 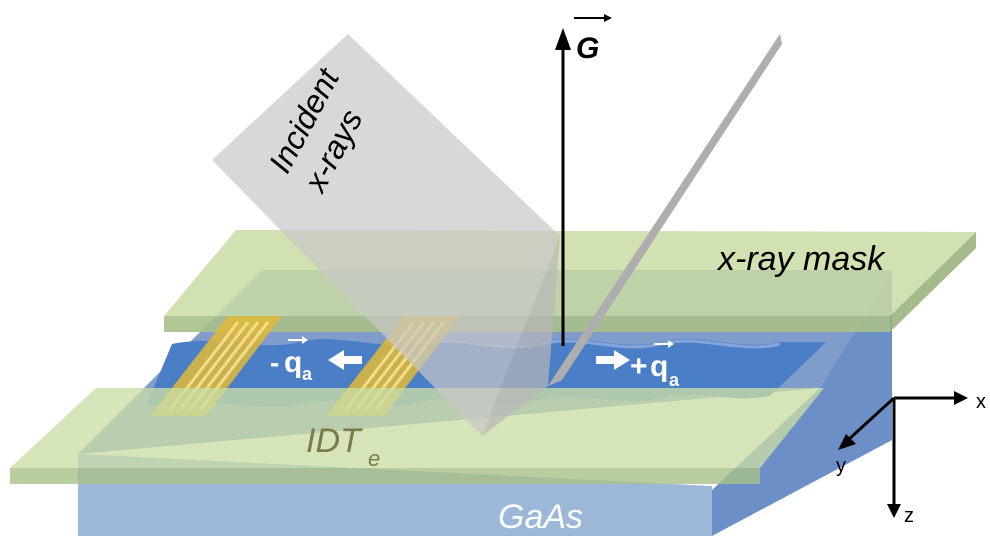 I want to click on g-vector-label: G, so click(x=587, y=48).